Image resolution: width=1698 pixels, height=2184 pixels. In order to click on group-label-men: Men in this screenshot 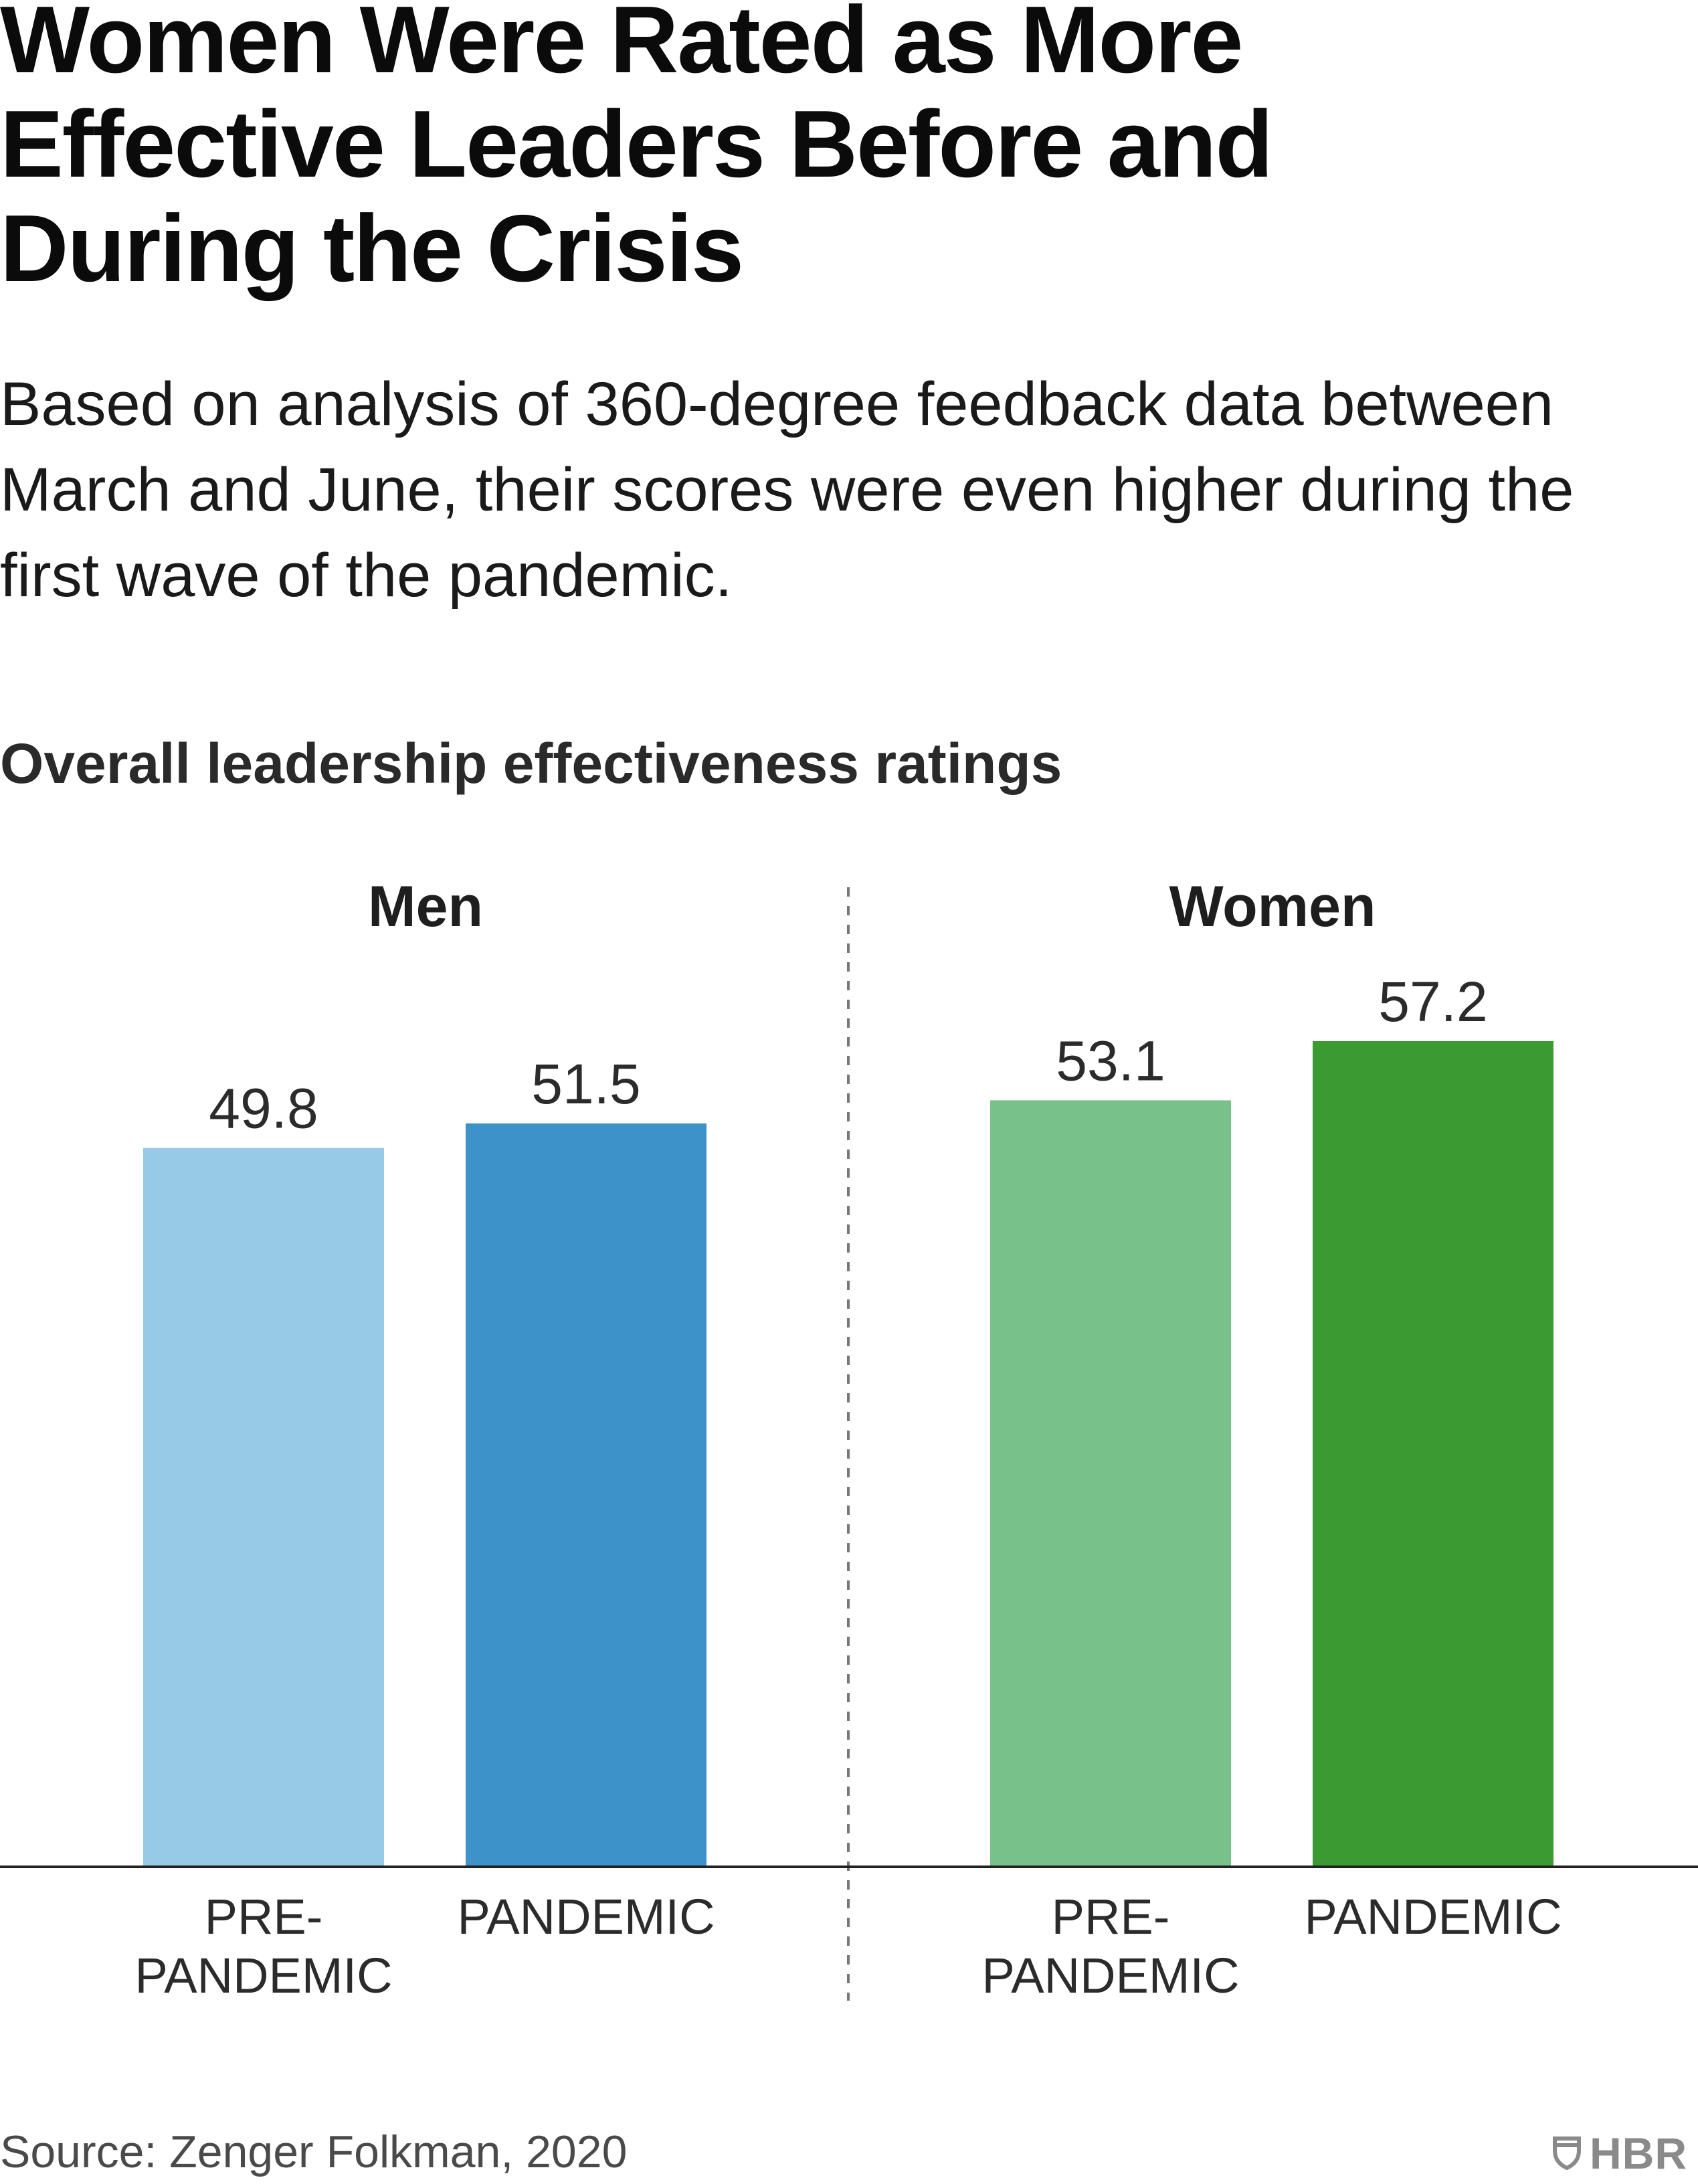, I will do `click(425, 907)`.